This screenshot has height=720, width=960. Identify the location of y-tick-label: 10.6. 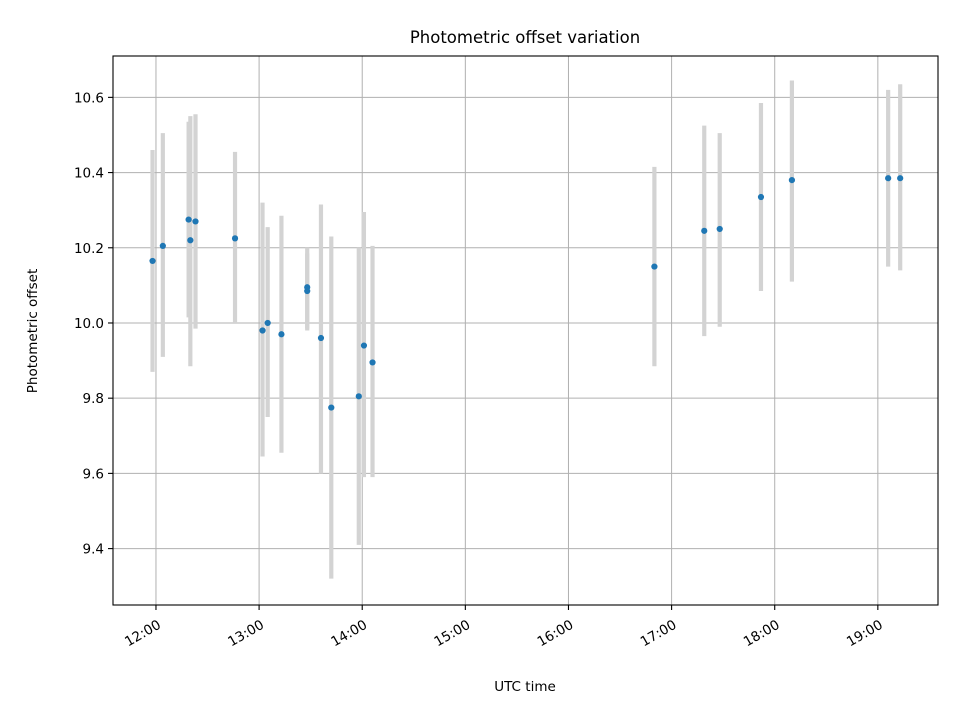
(89, 98).